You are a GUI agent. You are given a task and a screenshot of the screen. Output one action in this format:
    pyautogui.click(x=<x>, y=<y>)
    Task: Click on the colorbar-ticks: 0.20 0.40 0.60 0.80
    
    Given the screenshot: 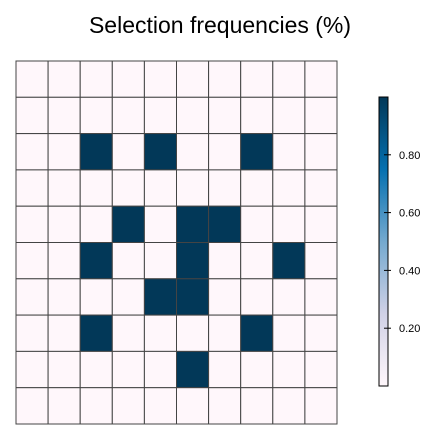 What is the action you would take?
    pyautogui.click(x=402, y=242)
    